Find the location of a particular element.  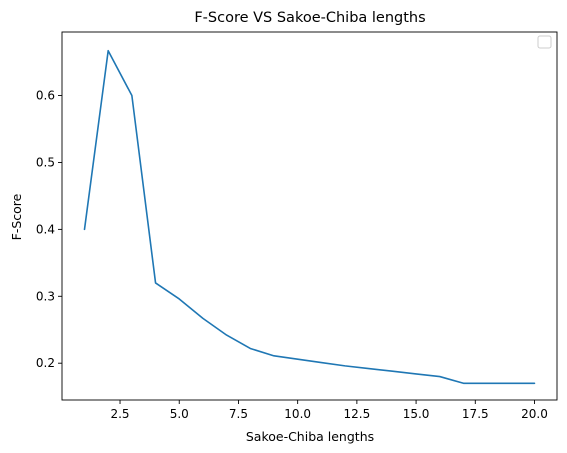

x-tick-label: 5.0 is located at coordinates (179, 414).